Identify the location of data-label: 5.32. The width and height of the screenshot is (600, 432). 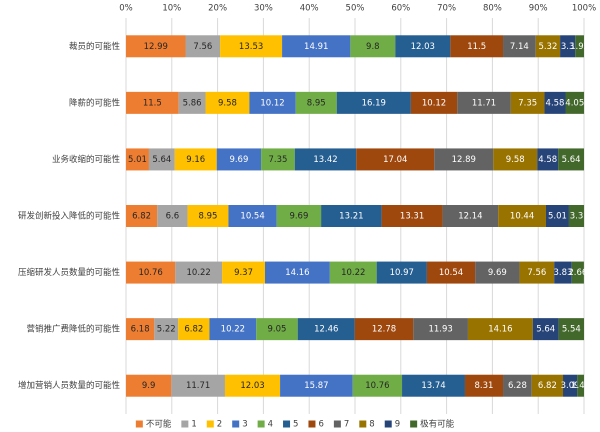
(547, 47).